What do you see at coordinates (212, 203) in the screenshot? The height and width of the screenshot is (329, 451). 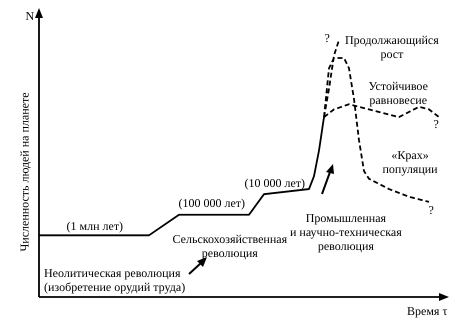 I see `annotation: (100 000 лет)` at bounding box center [212, 203].